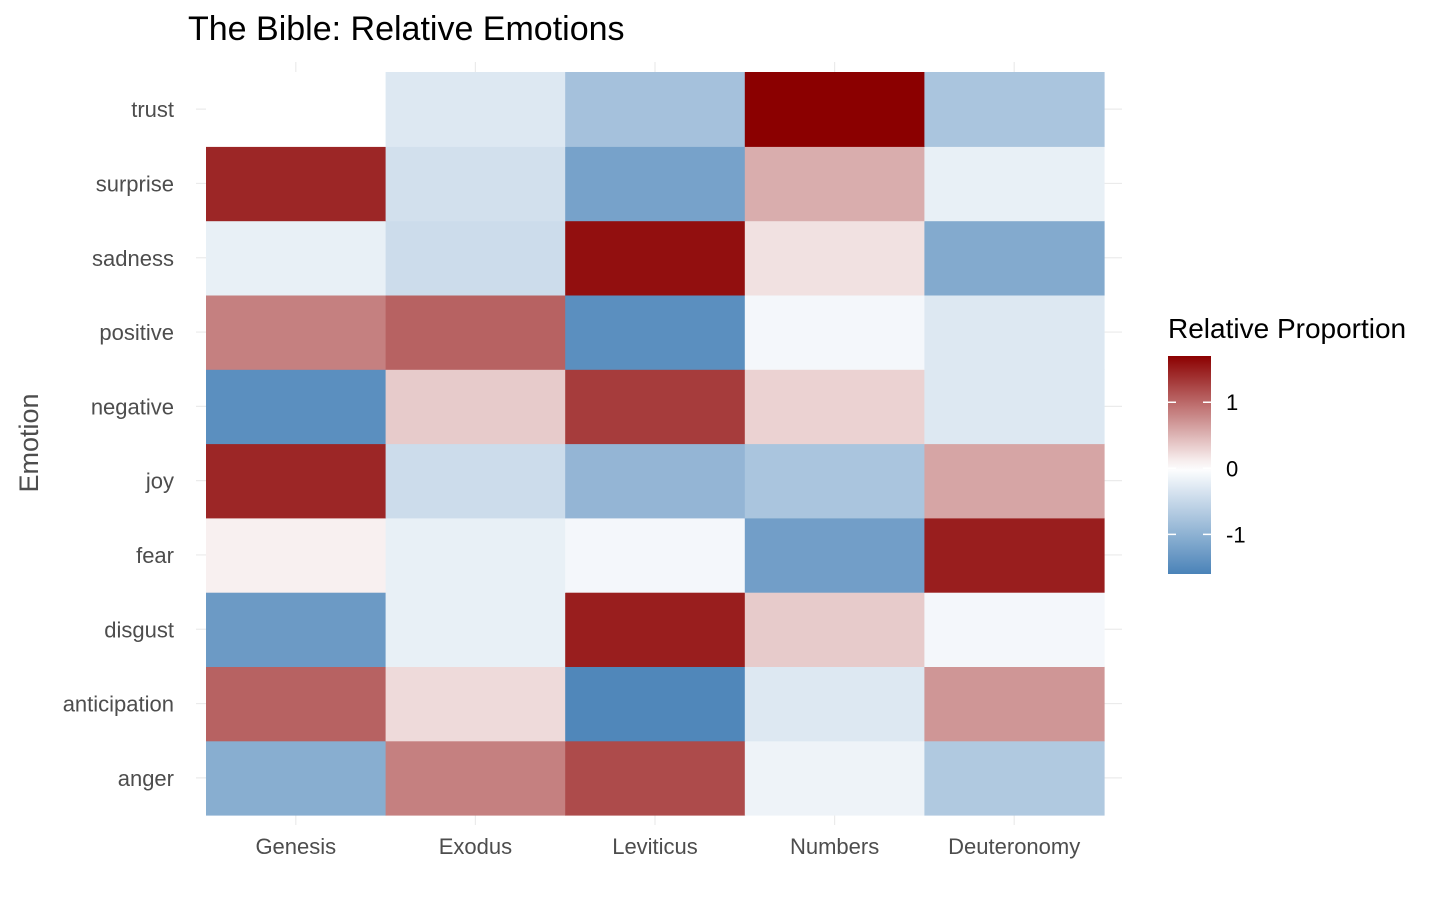 The image size is (1456, 910). What do you see at coordinates (655, 846) in the screenshot?
I see `x-tick-label-leviticus: Leviticus` at bounding box center [655, 846].